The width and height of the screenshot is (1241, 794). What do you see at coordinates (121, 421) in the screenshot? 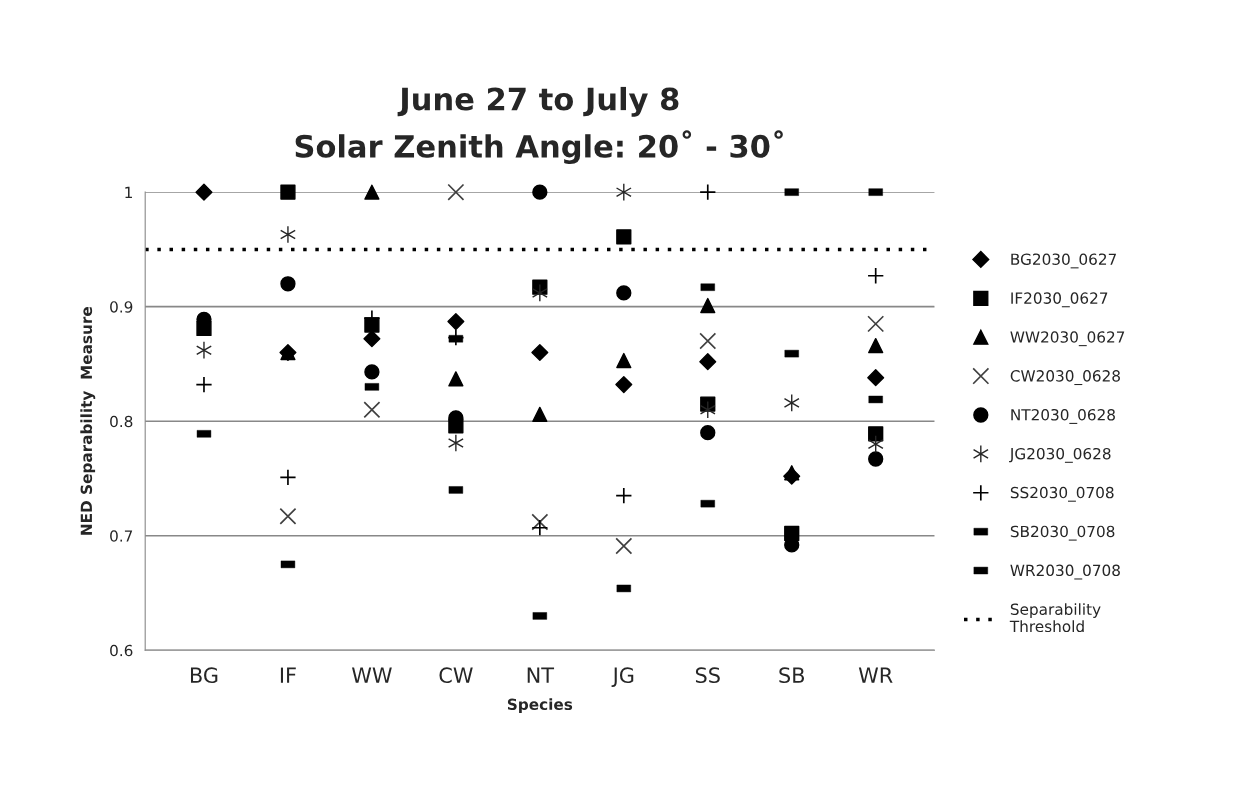
I see `y-tick-label: 0.8` at bounding box center [121, 421].